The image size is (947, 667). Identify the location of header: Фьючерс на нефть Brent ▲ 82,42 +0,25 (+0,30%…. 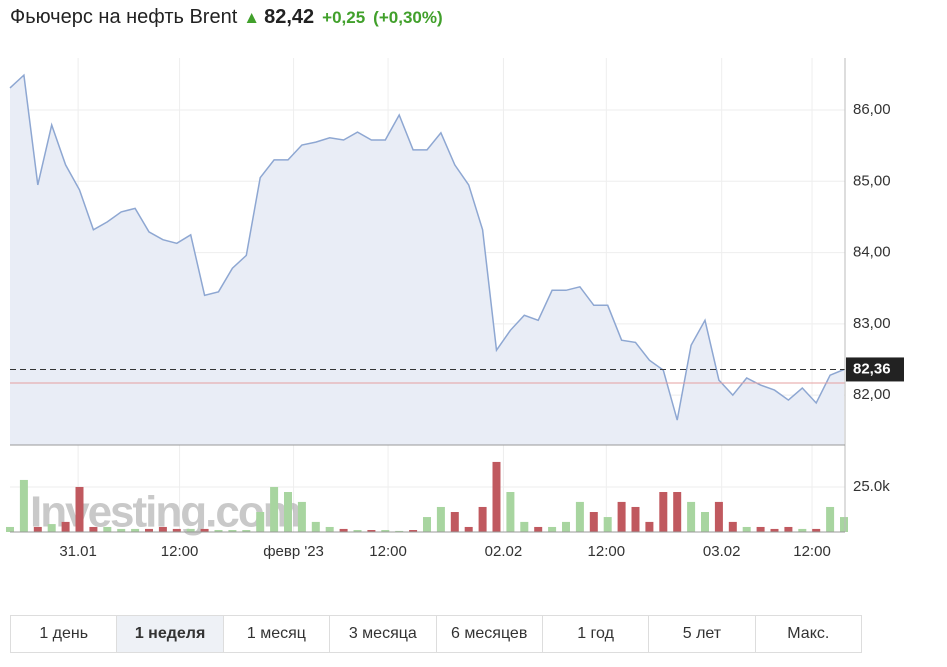
(226, 17).